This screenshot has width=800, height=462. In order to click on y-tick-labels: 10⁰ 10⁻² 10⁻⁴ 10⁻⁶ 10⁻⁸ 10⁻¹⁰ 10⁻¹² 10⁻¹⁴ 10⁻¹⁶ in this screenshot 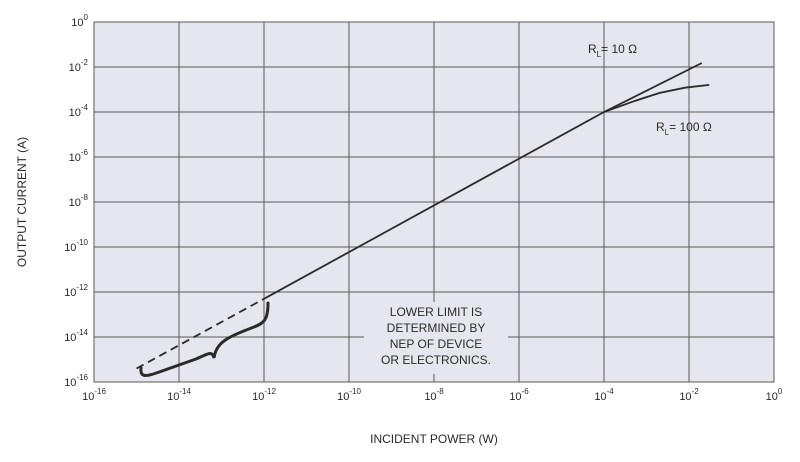, I will do `click(76, 201)`.